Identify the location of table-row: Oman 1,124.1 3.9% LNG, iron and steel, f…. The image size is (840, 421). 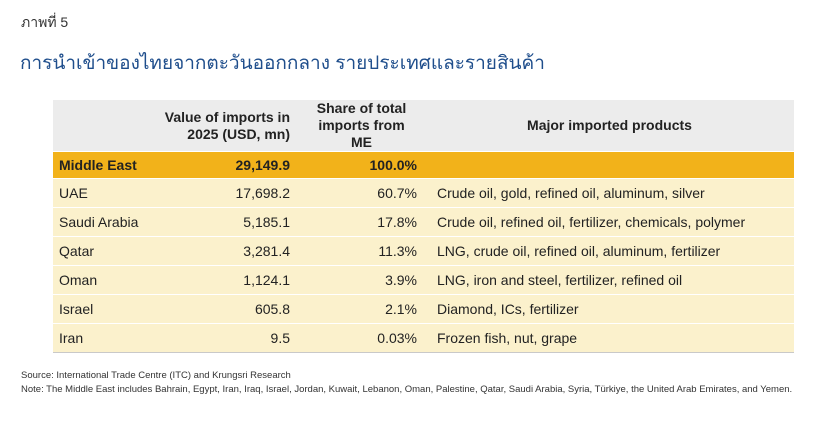
(423, 280).